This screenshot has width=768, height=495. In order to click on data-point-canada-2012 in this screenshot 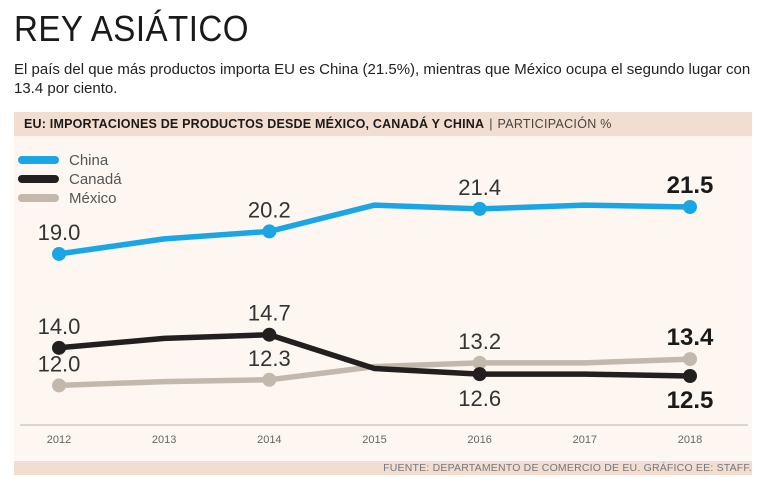, I will do `click(59, 347)`.